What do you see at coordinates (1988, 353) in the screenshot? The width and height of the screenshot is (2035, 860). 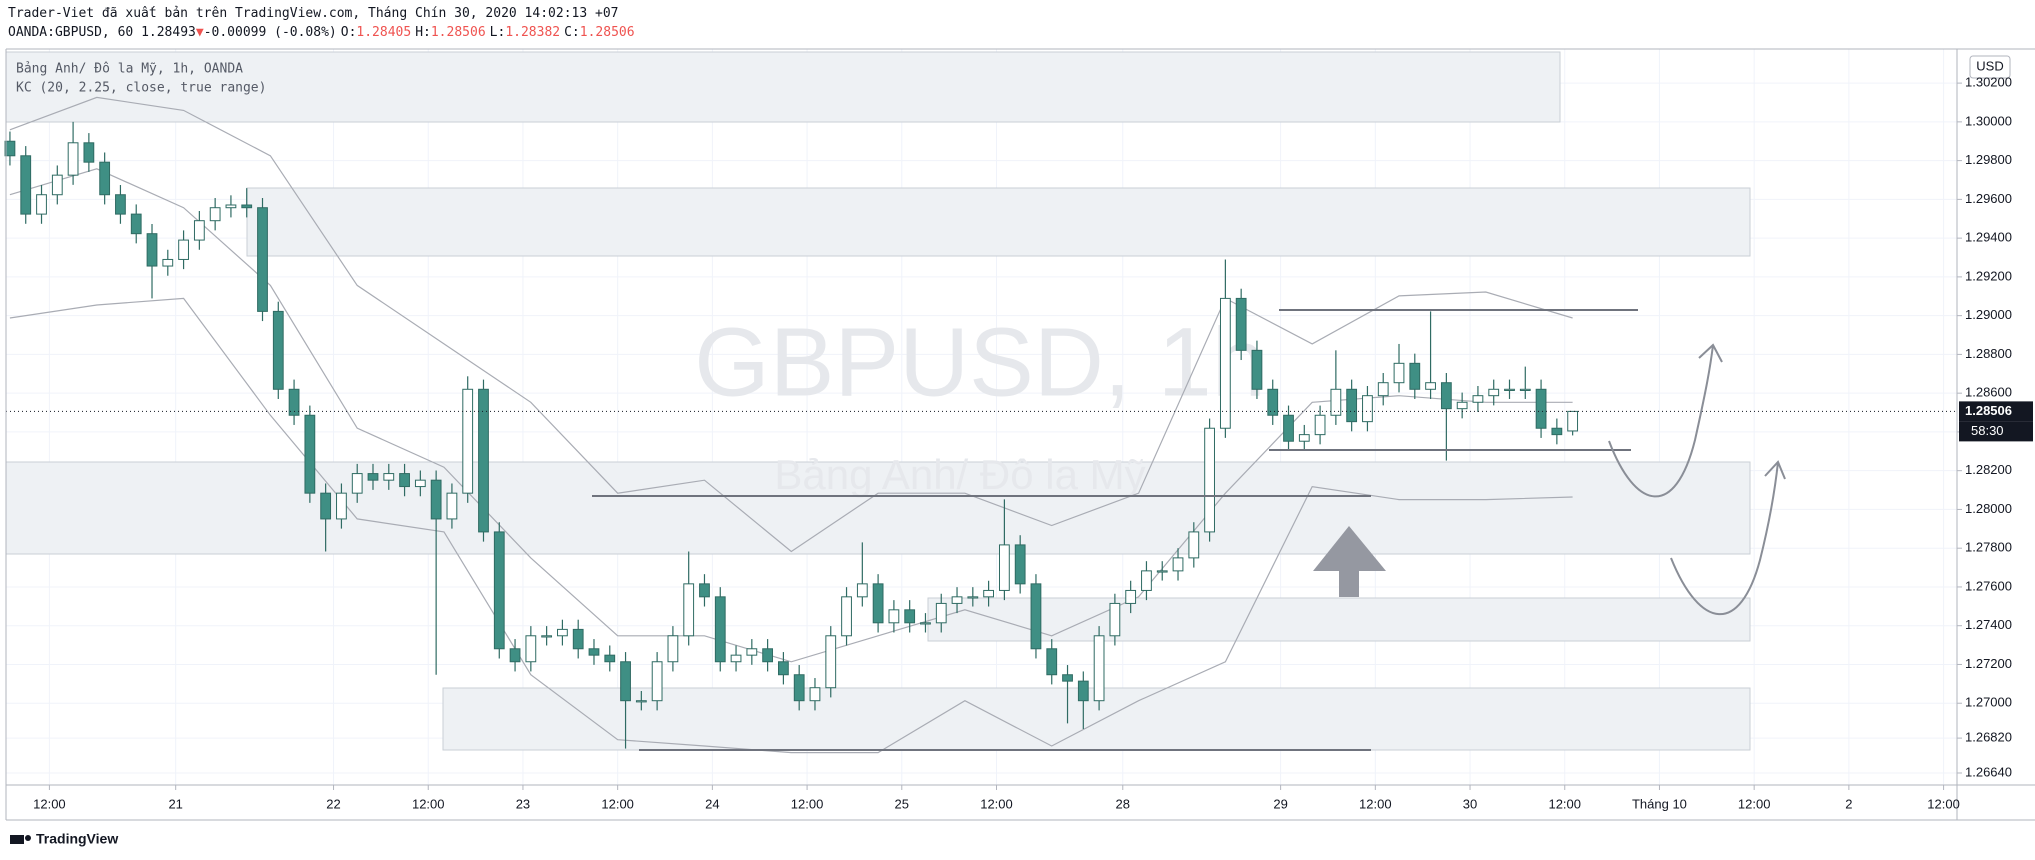 I see `y-tick-label: 1.28800` at bounding box center [1988, 353].